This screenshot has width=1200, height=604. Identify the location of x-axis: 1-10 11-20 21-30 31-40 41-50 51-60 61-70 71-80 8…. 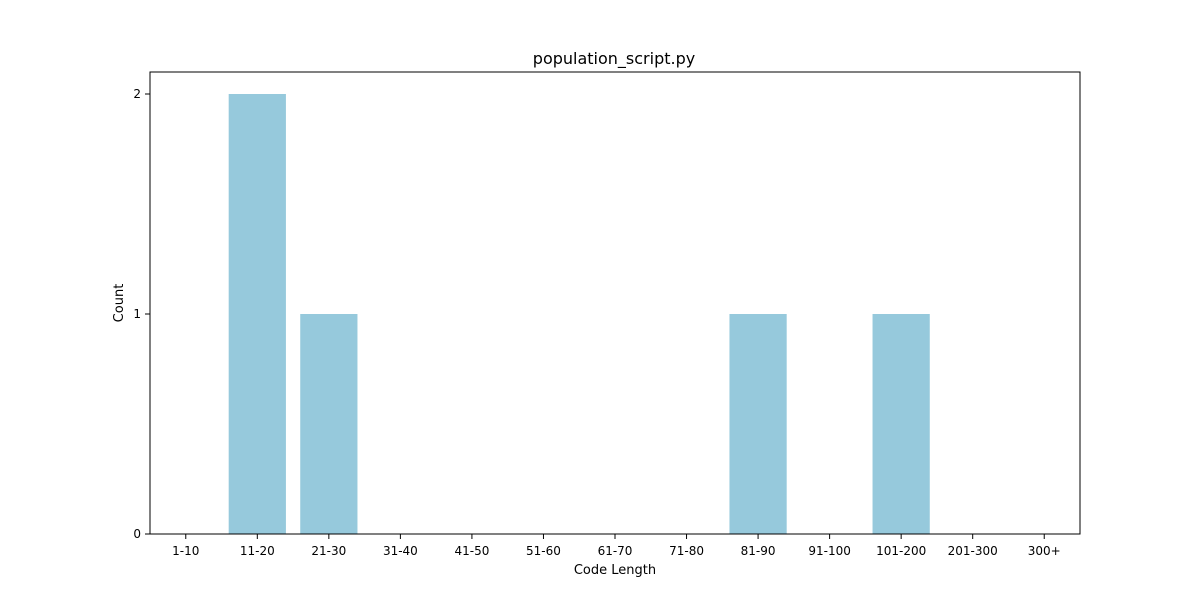
(616, 546).